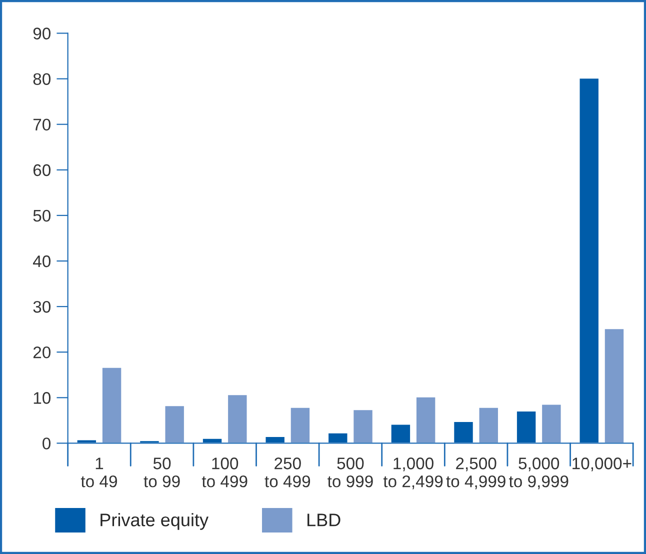  I want to click on x-tick-label: 250 to 499, so click(287, 473).